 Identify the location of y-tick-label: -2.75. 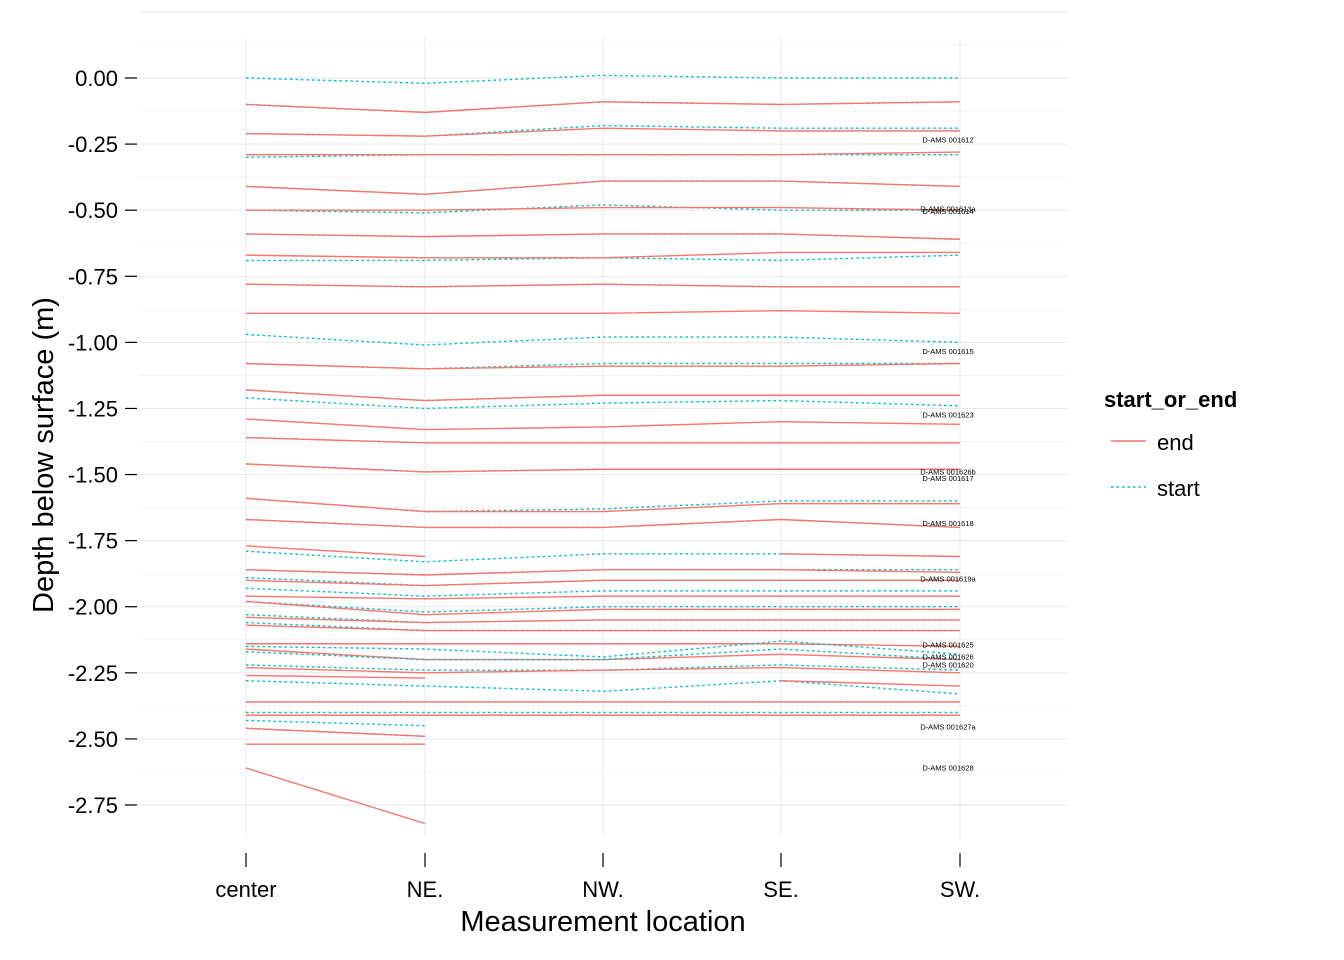
(93, 805).